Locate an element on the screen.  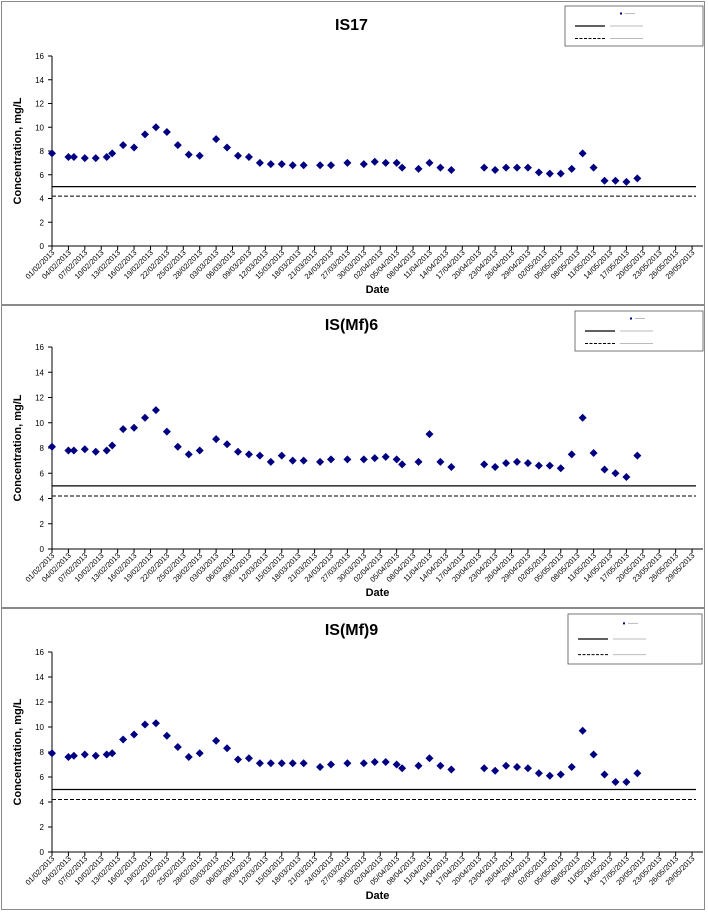
legend-marker-data is located at coordinates (621, 13).